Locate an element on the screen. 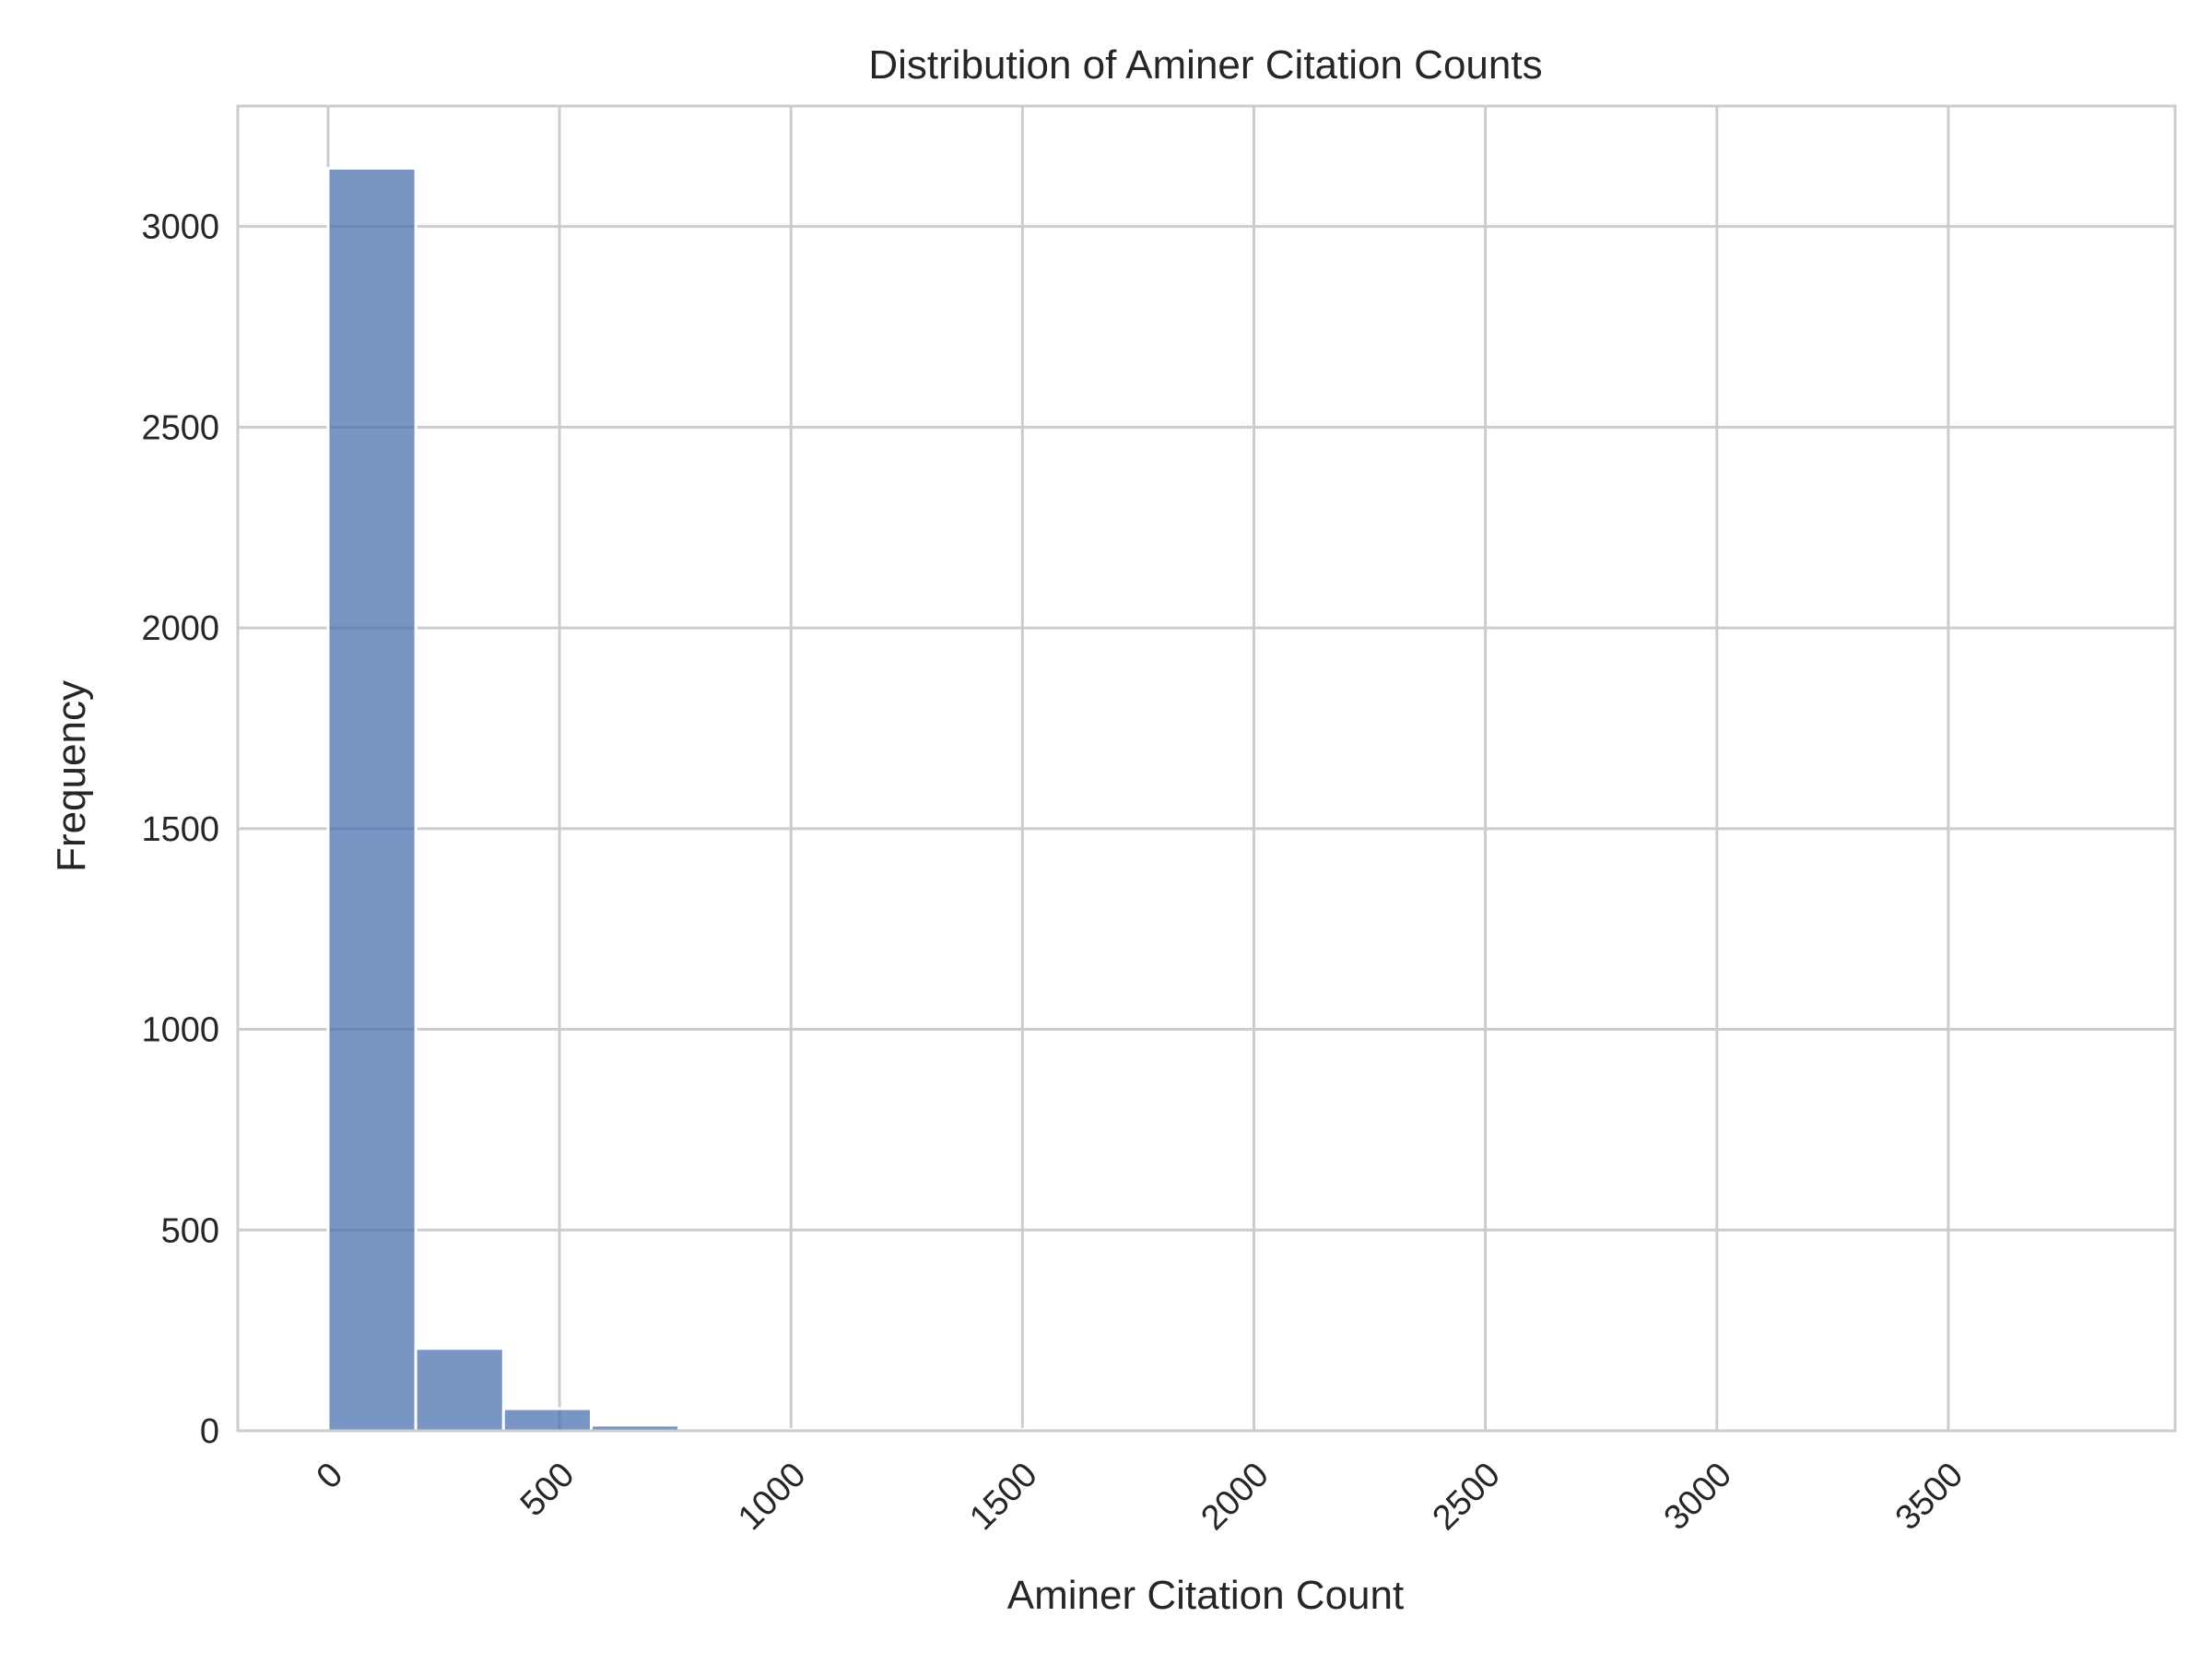 The height and width of the screenshot is (1664, 2212). y-tick-label: 2000 is located at coordinates (180, 628).